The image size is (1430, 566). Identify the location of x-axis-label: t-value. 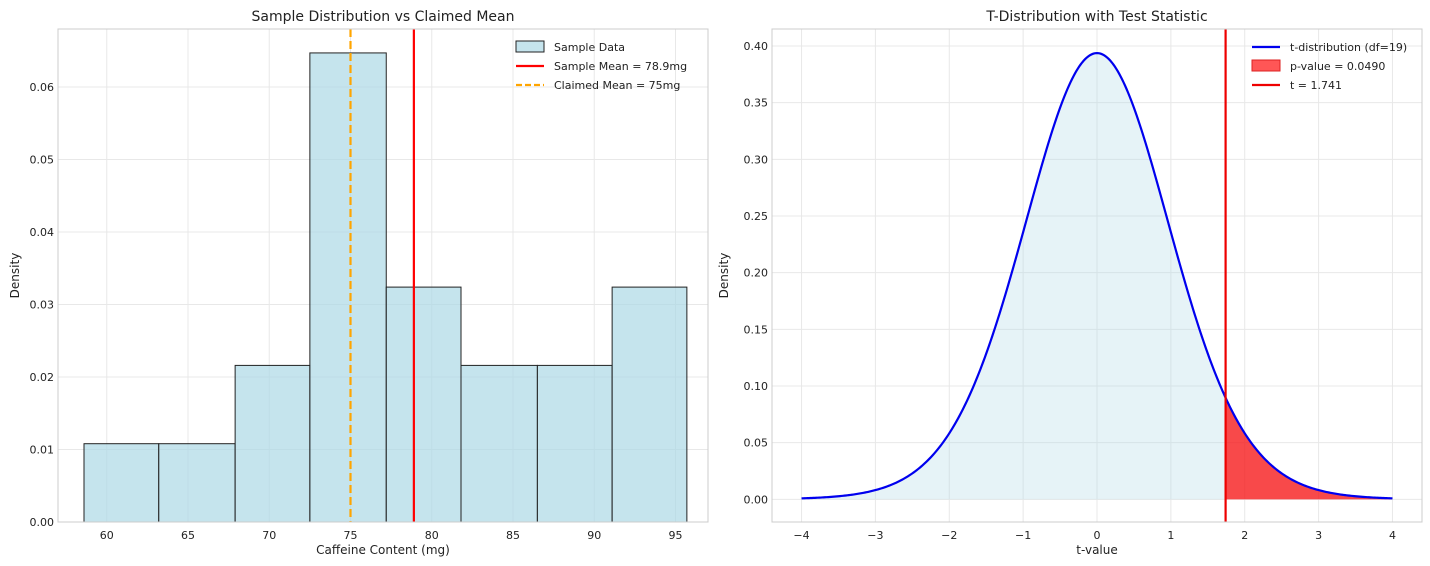
(1097, 550).